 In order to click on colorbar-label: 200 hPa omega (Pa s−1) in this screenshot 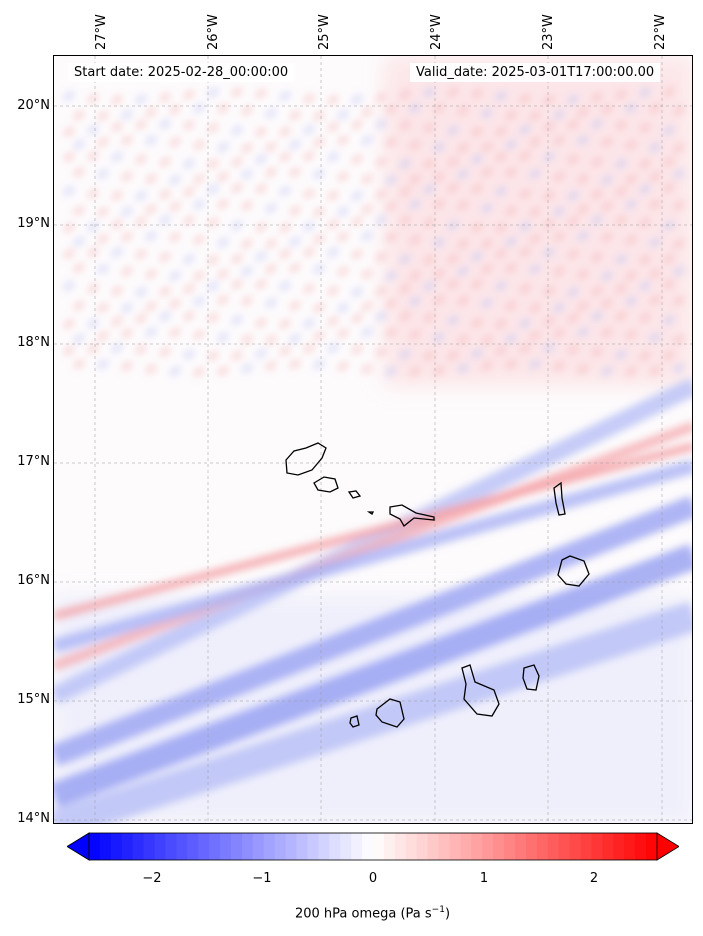, I will do `click(351, 913)`.